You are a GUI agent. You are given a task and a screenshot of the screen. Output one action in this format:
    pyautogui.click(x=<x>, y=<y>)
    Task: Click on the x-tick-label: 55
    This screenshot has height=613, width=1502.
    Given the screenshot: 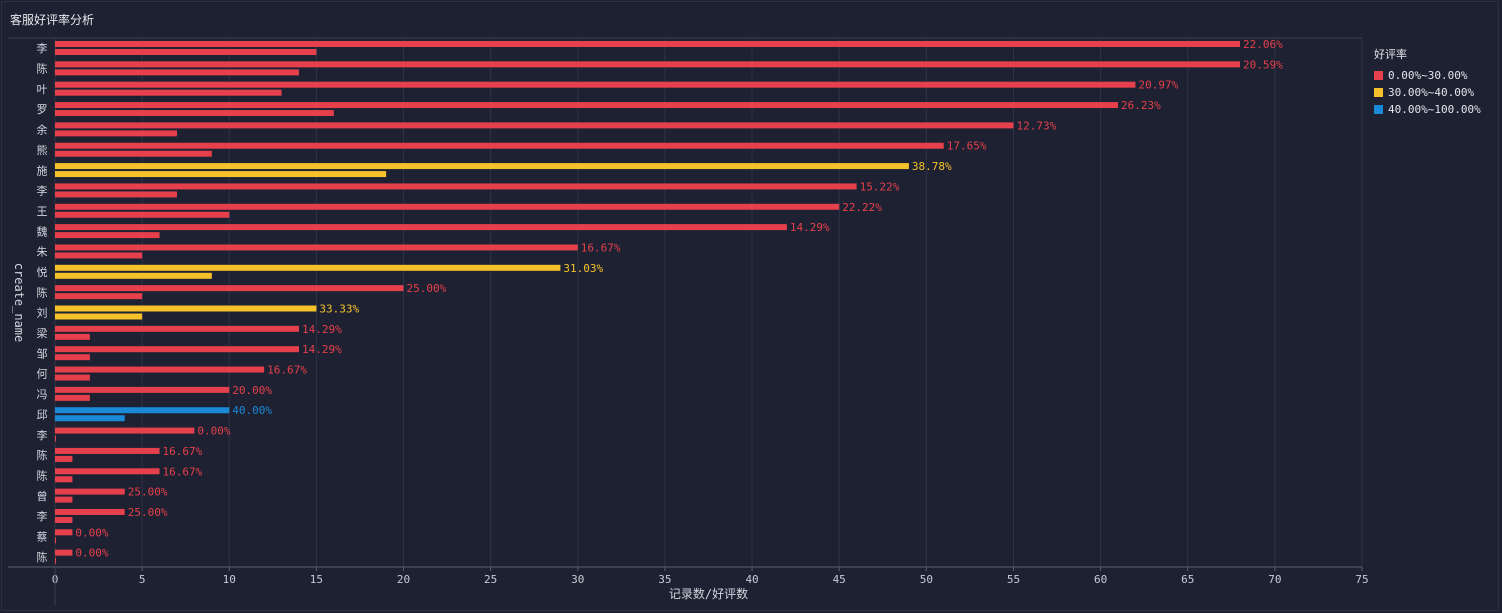 What is the action you would take?
    pyautogui.click(x=1013, y=579)
    